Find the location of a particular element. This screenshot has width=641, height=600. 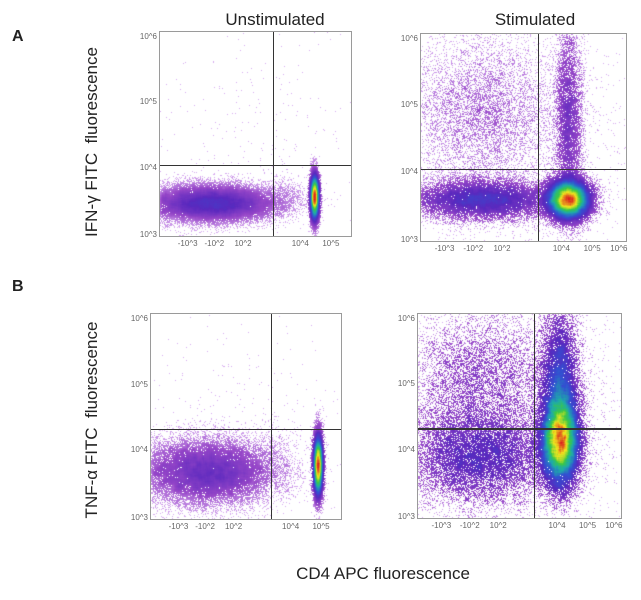

plot-a-unstimulated is located at coordinates (255, 134).